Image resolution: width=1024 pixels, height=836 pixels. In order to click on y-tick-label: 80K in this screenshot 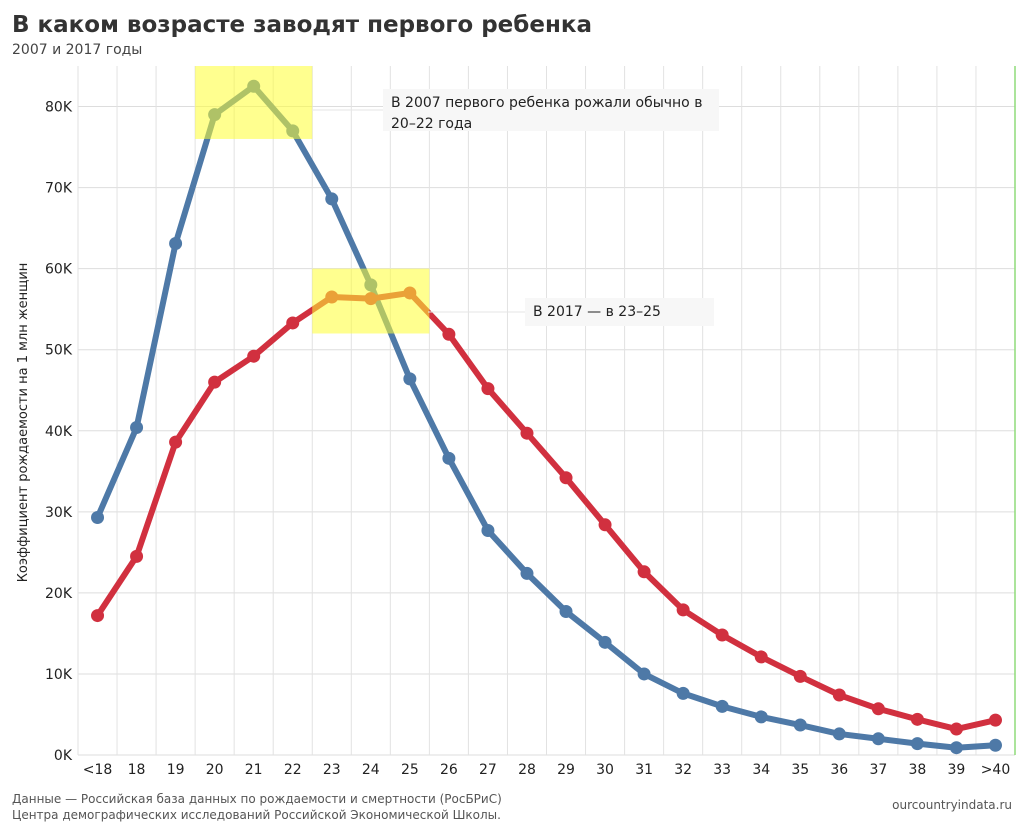, I will do `click(59, 108)`.